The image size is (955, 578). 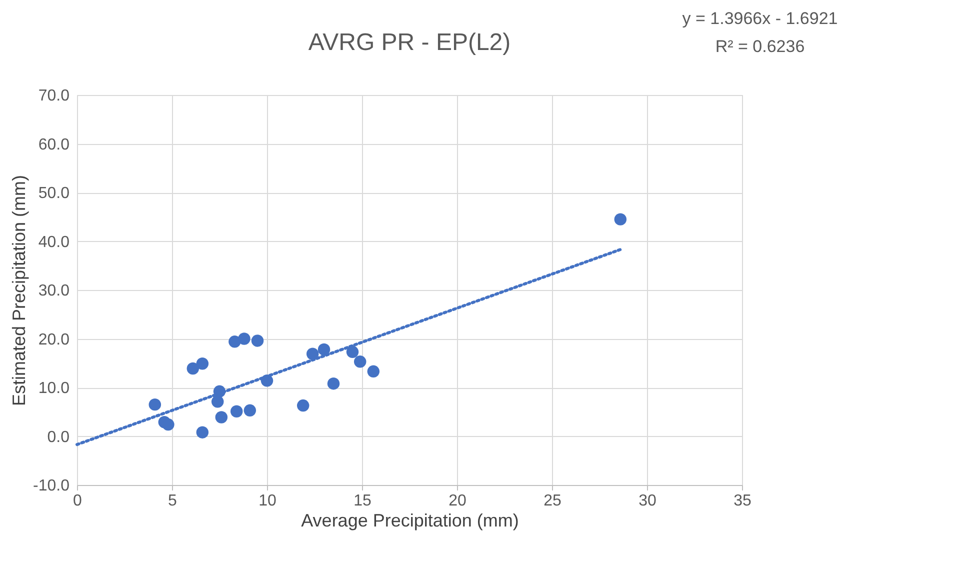 I want to click on x-tick-label: 0, so click(x=77, y=501).